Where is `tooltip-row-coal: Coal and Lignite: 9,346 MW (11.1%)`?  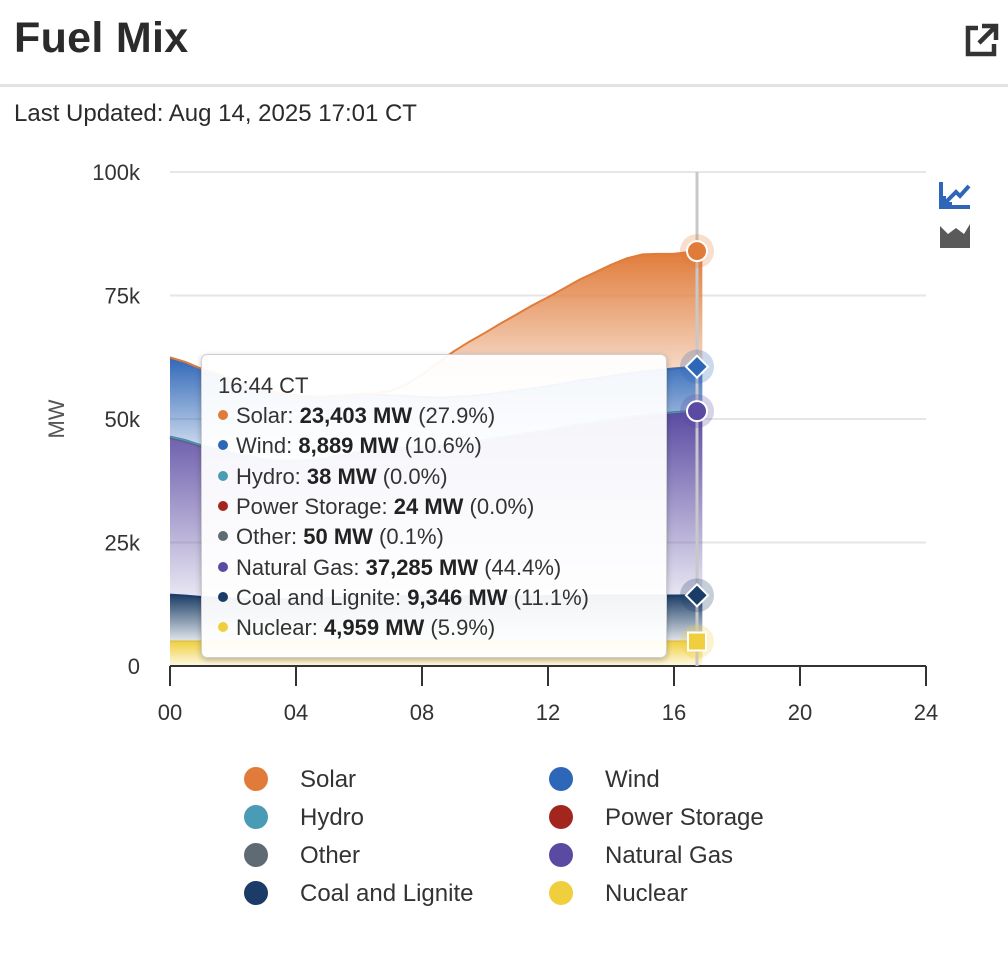
tooltip-row-coal: Coal and Lignite: 9,346 MW (11.1%) is located at coordinates (403, 598).